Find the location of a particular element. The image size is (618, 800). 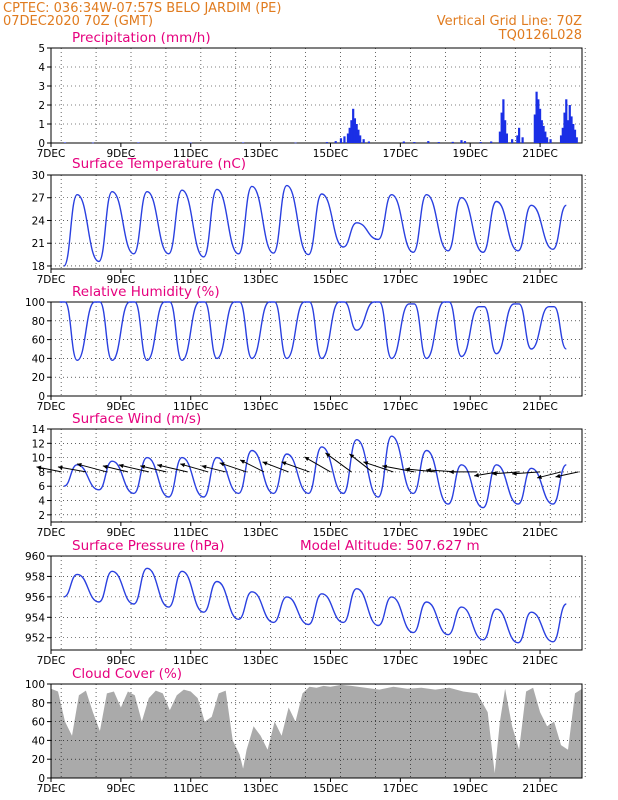

precip-ytick-label: 0 is located at coordinates (41, 144).